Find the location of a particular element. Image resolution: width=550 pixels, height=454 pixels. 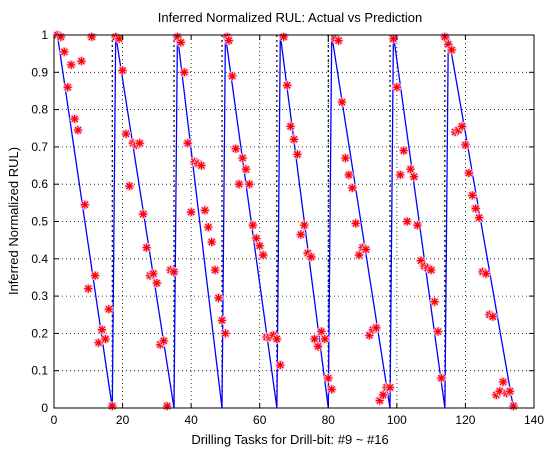

x-tick-label: 100 is located at coordinates (397, 420).